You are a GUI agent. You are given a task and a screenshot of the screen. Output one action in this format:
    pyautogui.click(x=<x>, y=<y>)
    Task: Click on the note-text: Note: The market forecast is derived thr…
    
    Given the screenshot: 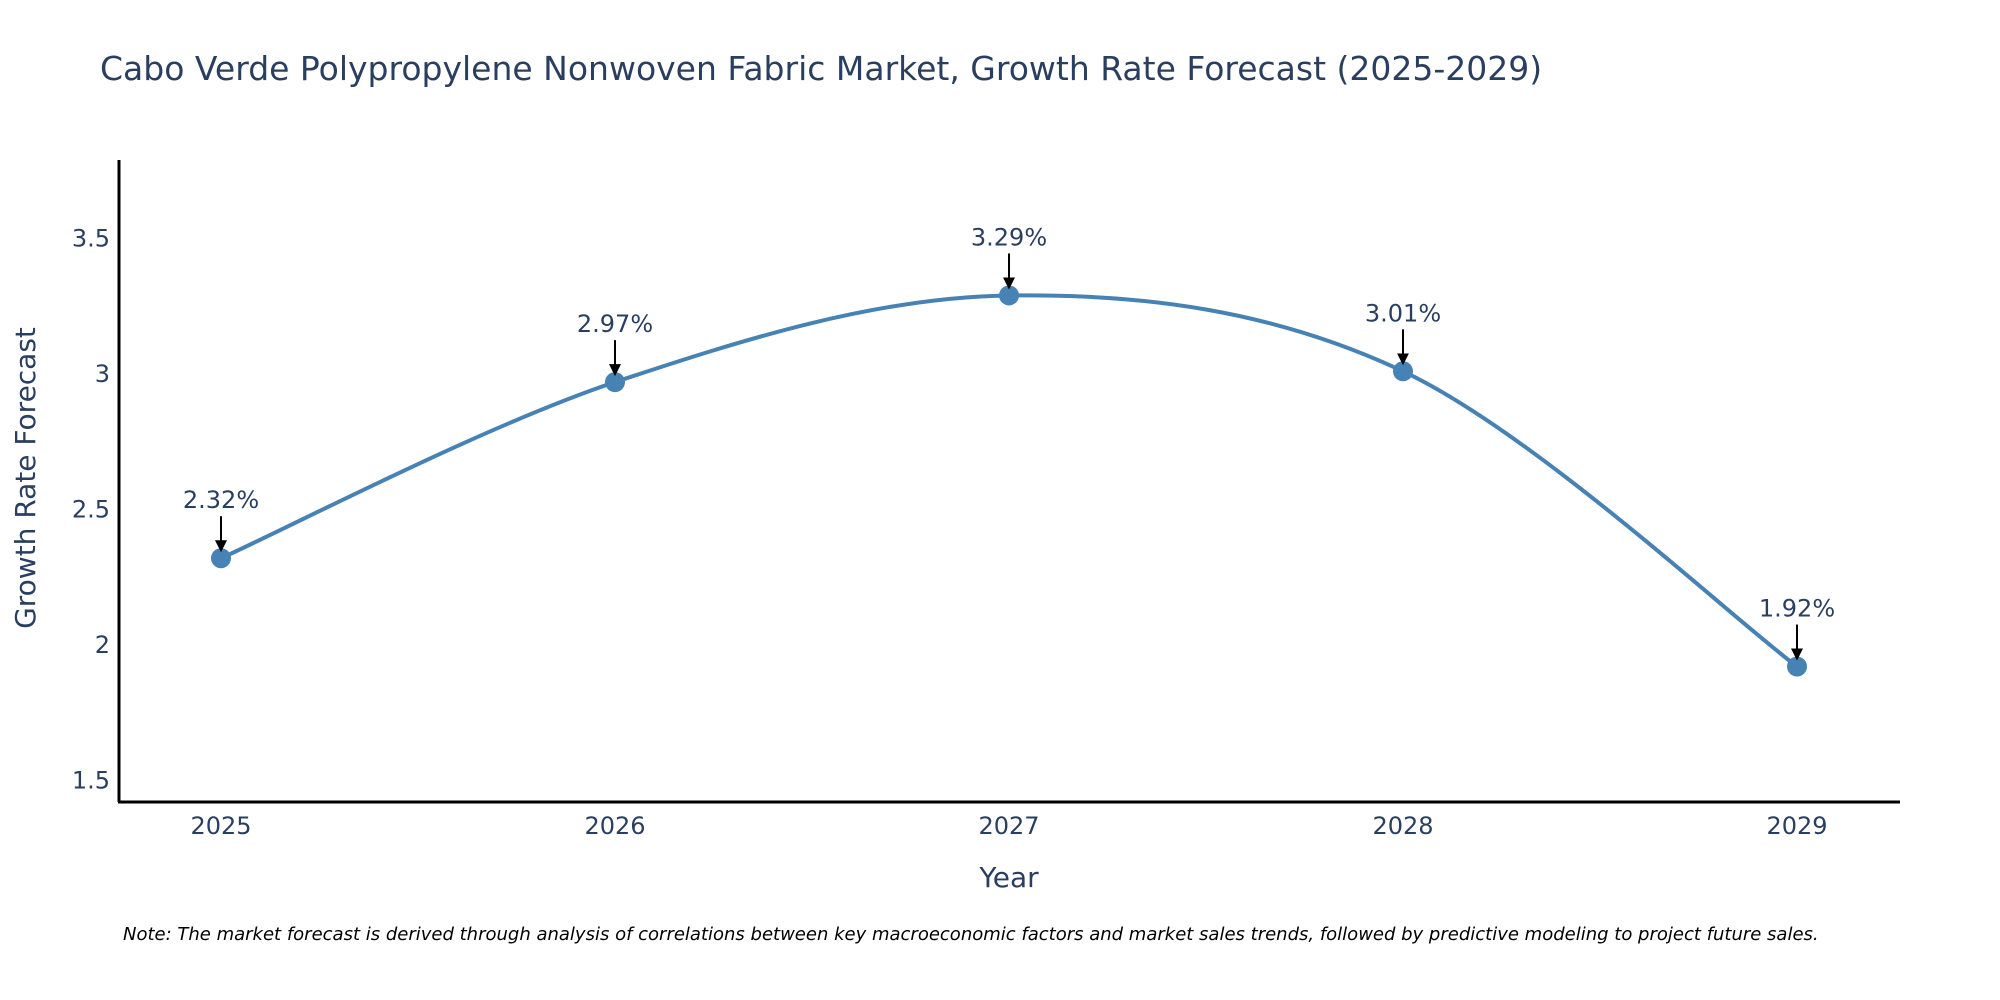 What is the action you would take?
    pyautogui.click(x=971, y=934)
    